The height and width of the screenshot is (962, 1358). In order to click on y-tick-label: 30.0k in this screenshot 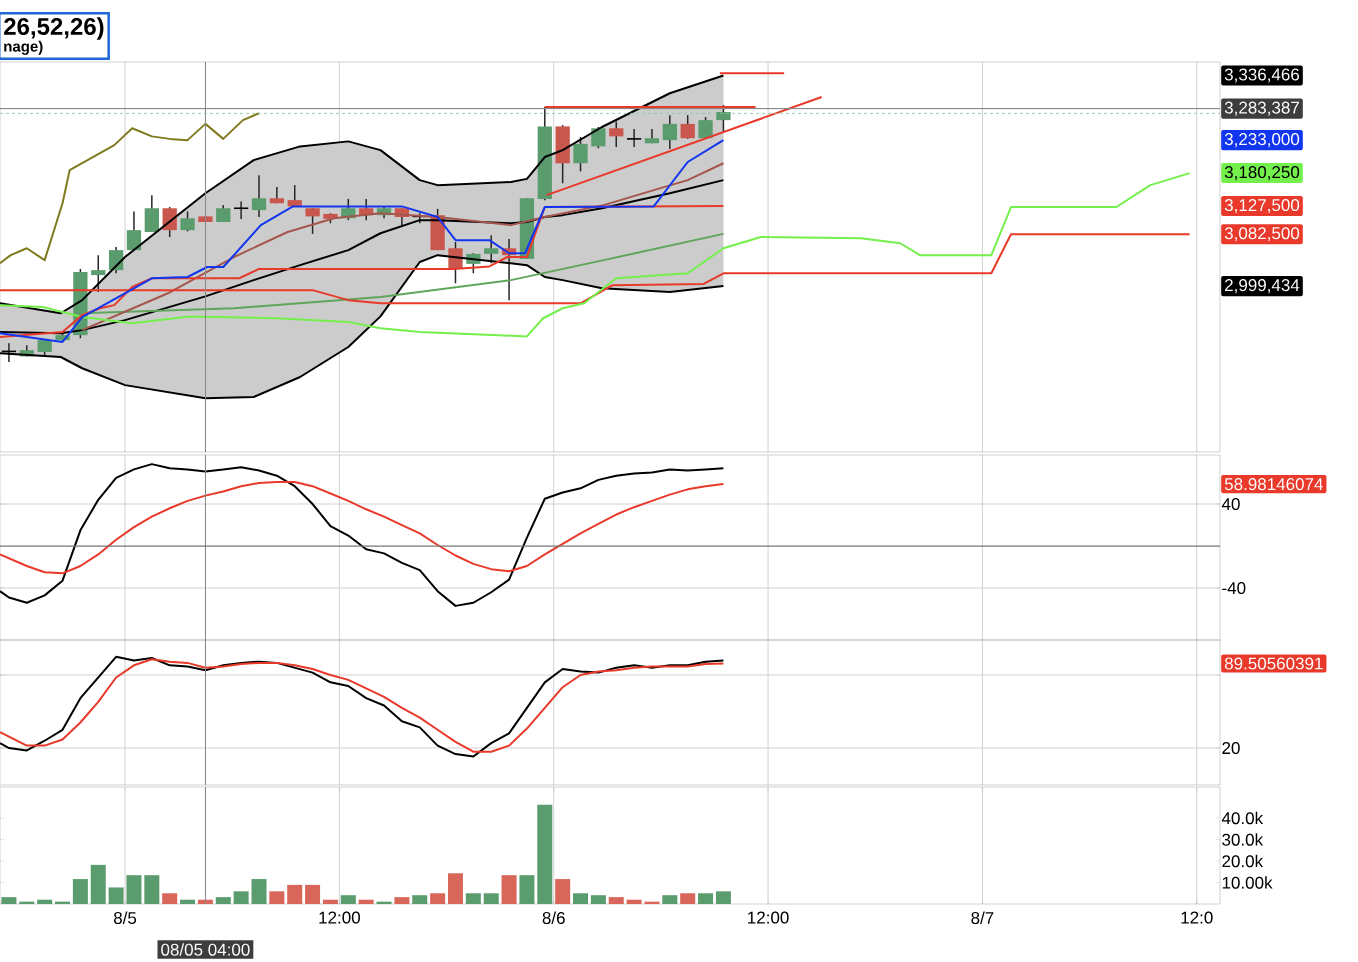, I will do `click(1243, 839)`.